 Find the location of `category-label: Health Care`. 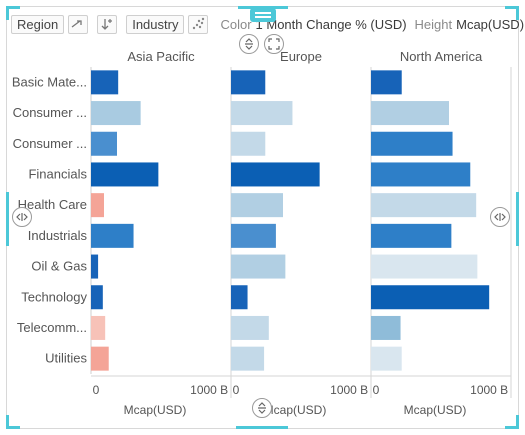

category-label: Health Care is located at coordinates (52, 204).